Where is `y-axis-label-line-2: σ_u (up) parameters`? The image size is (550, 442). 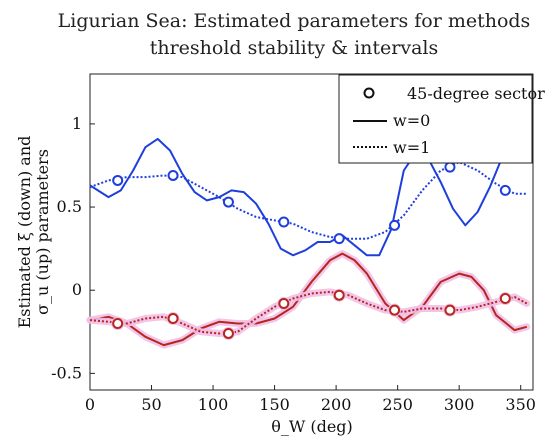
y-axis-label-line-2: σ_u (up) parameters is located at coordinates (42, 232).